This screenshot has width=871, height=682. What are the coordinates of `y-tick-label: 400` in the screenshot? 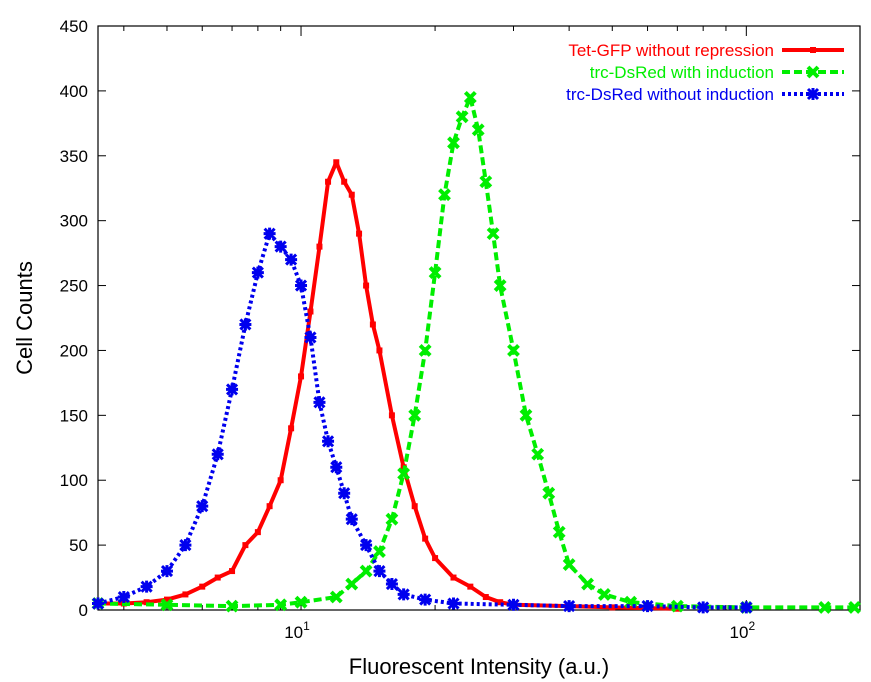 It's located at (74, 91).